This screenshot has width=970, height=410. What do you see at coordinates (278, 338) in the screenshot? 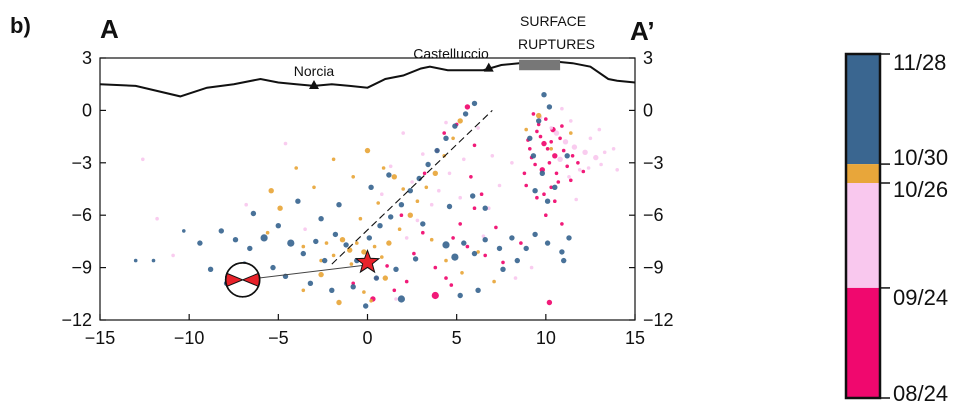
I see `x-tick-label: −5` at bounding box center [278, 338].